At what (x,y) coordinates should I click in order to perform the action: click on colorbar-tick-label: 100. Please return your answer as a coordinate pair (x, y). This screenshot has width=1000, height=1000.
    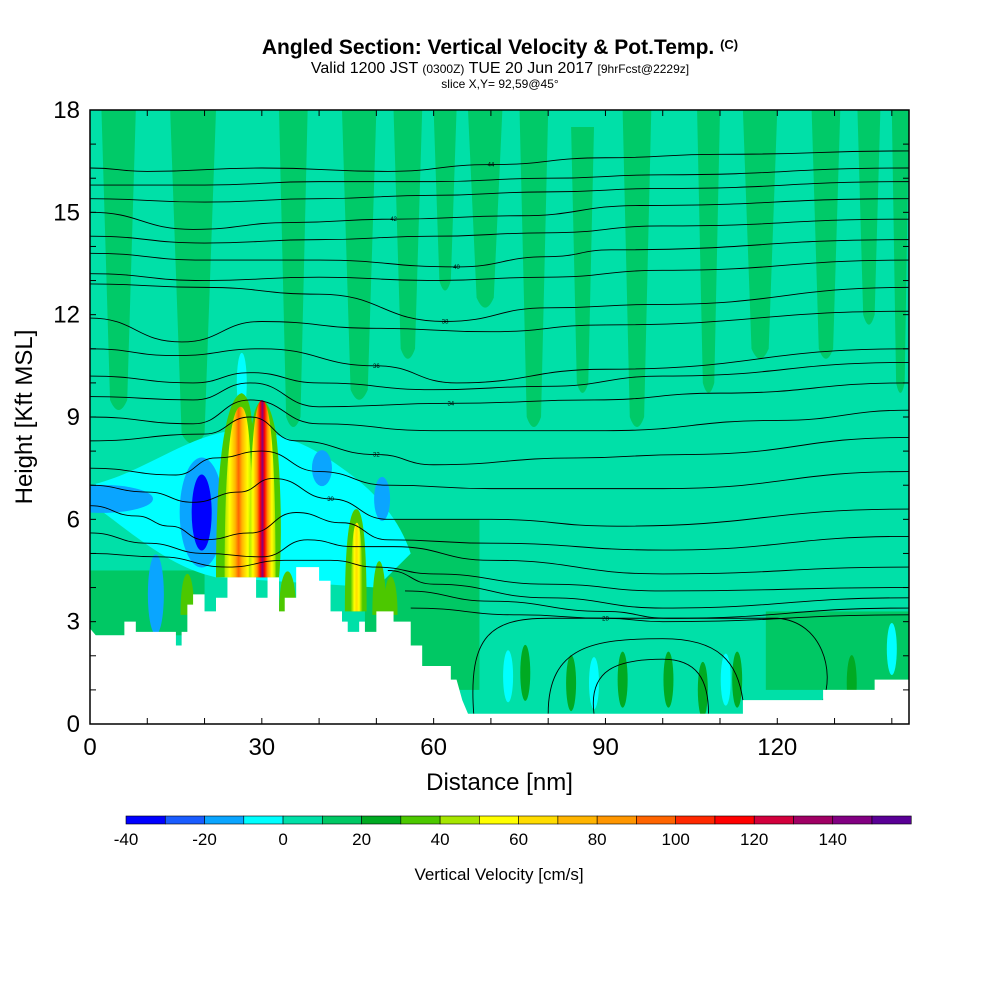
    Looking at the image, I should click on (675, 839).